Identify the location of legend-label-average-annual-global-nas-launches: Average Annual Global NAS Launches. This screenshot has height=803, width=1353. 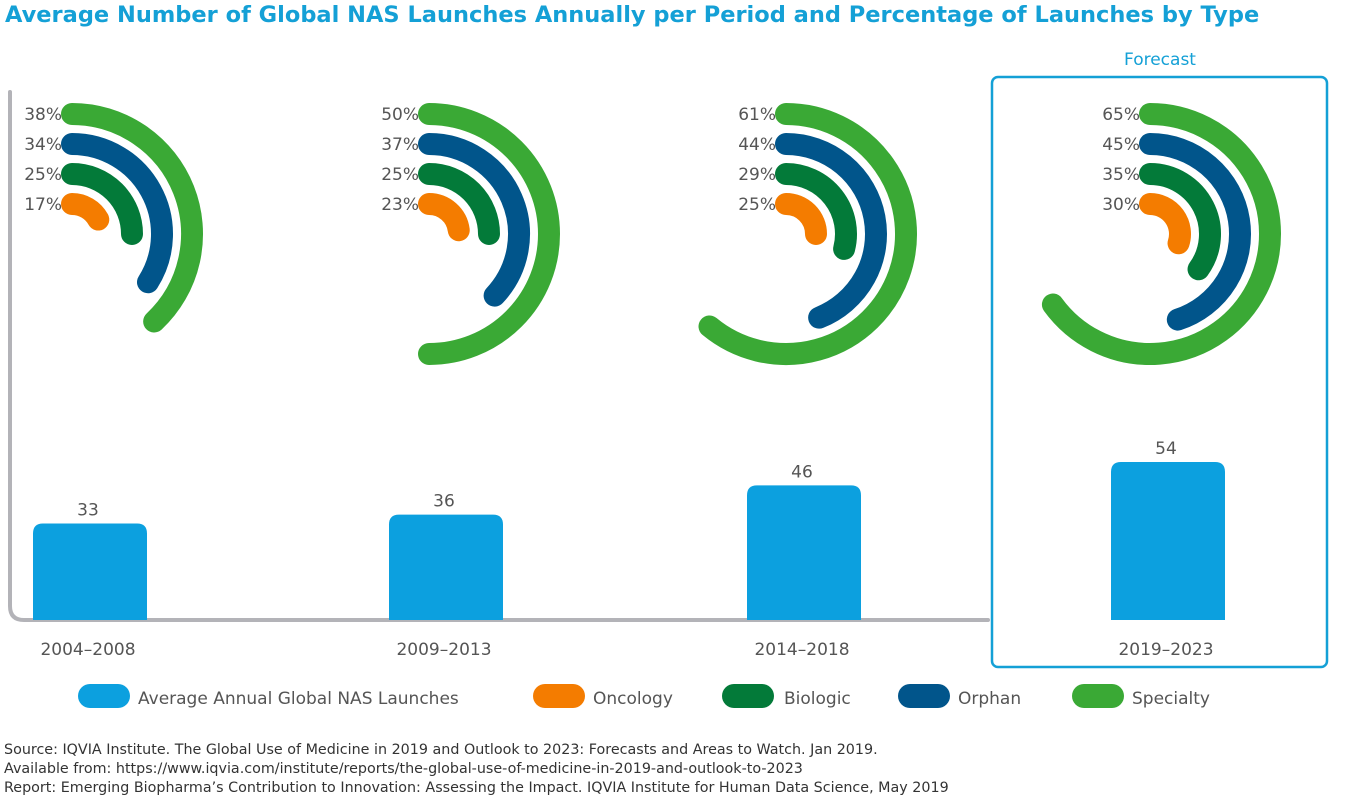
(298, 699).